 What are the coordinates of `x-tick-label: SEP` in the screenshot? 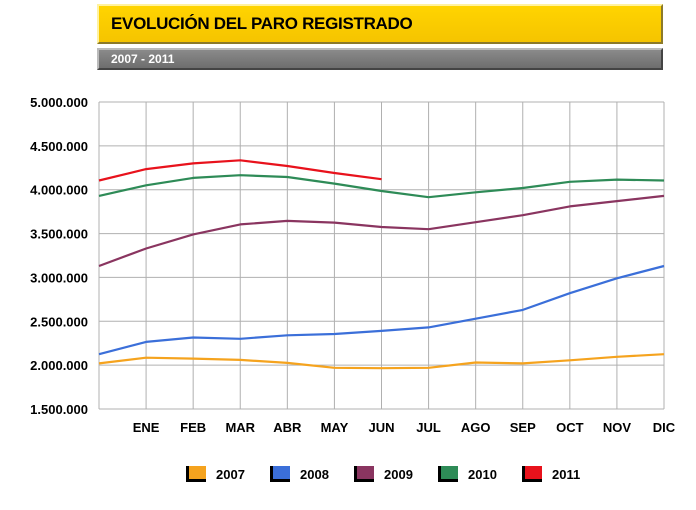 It's located at (523, 427).